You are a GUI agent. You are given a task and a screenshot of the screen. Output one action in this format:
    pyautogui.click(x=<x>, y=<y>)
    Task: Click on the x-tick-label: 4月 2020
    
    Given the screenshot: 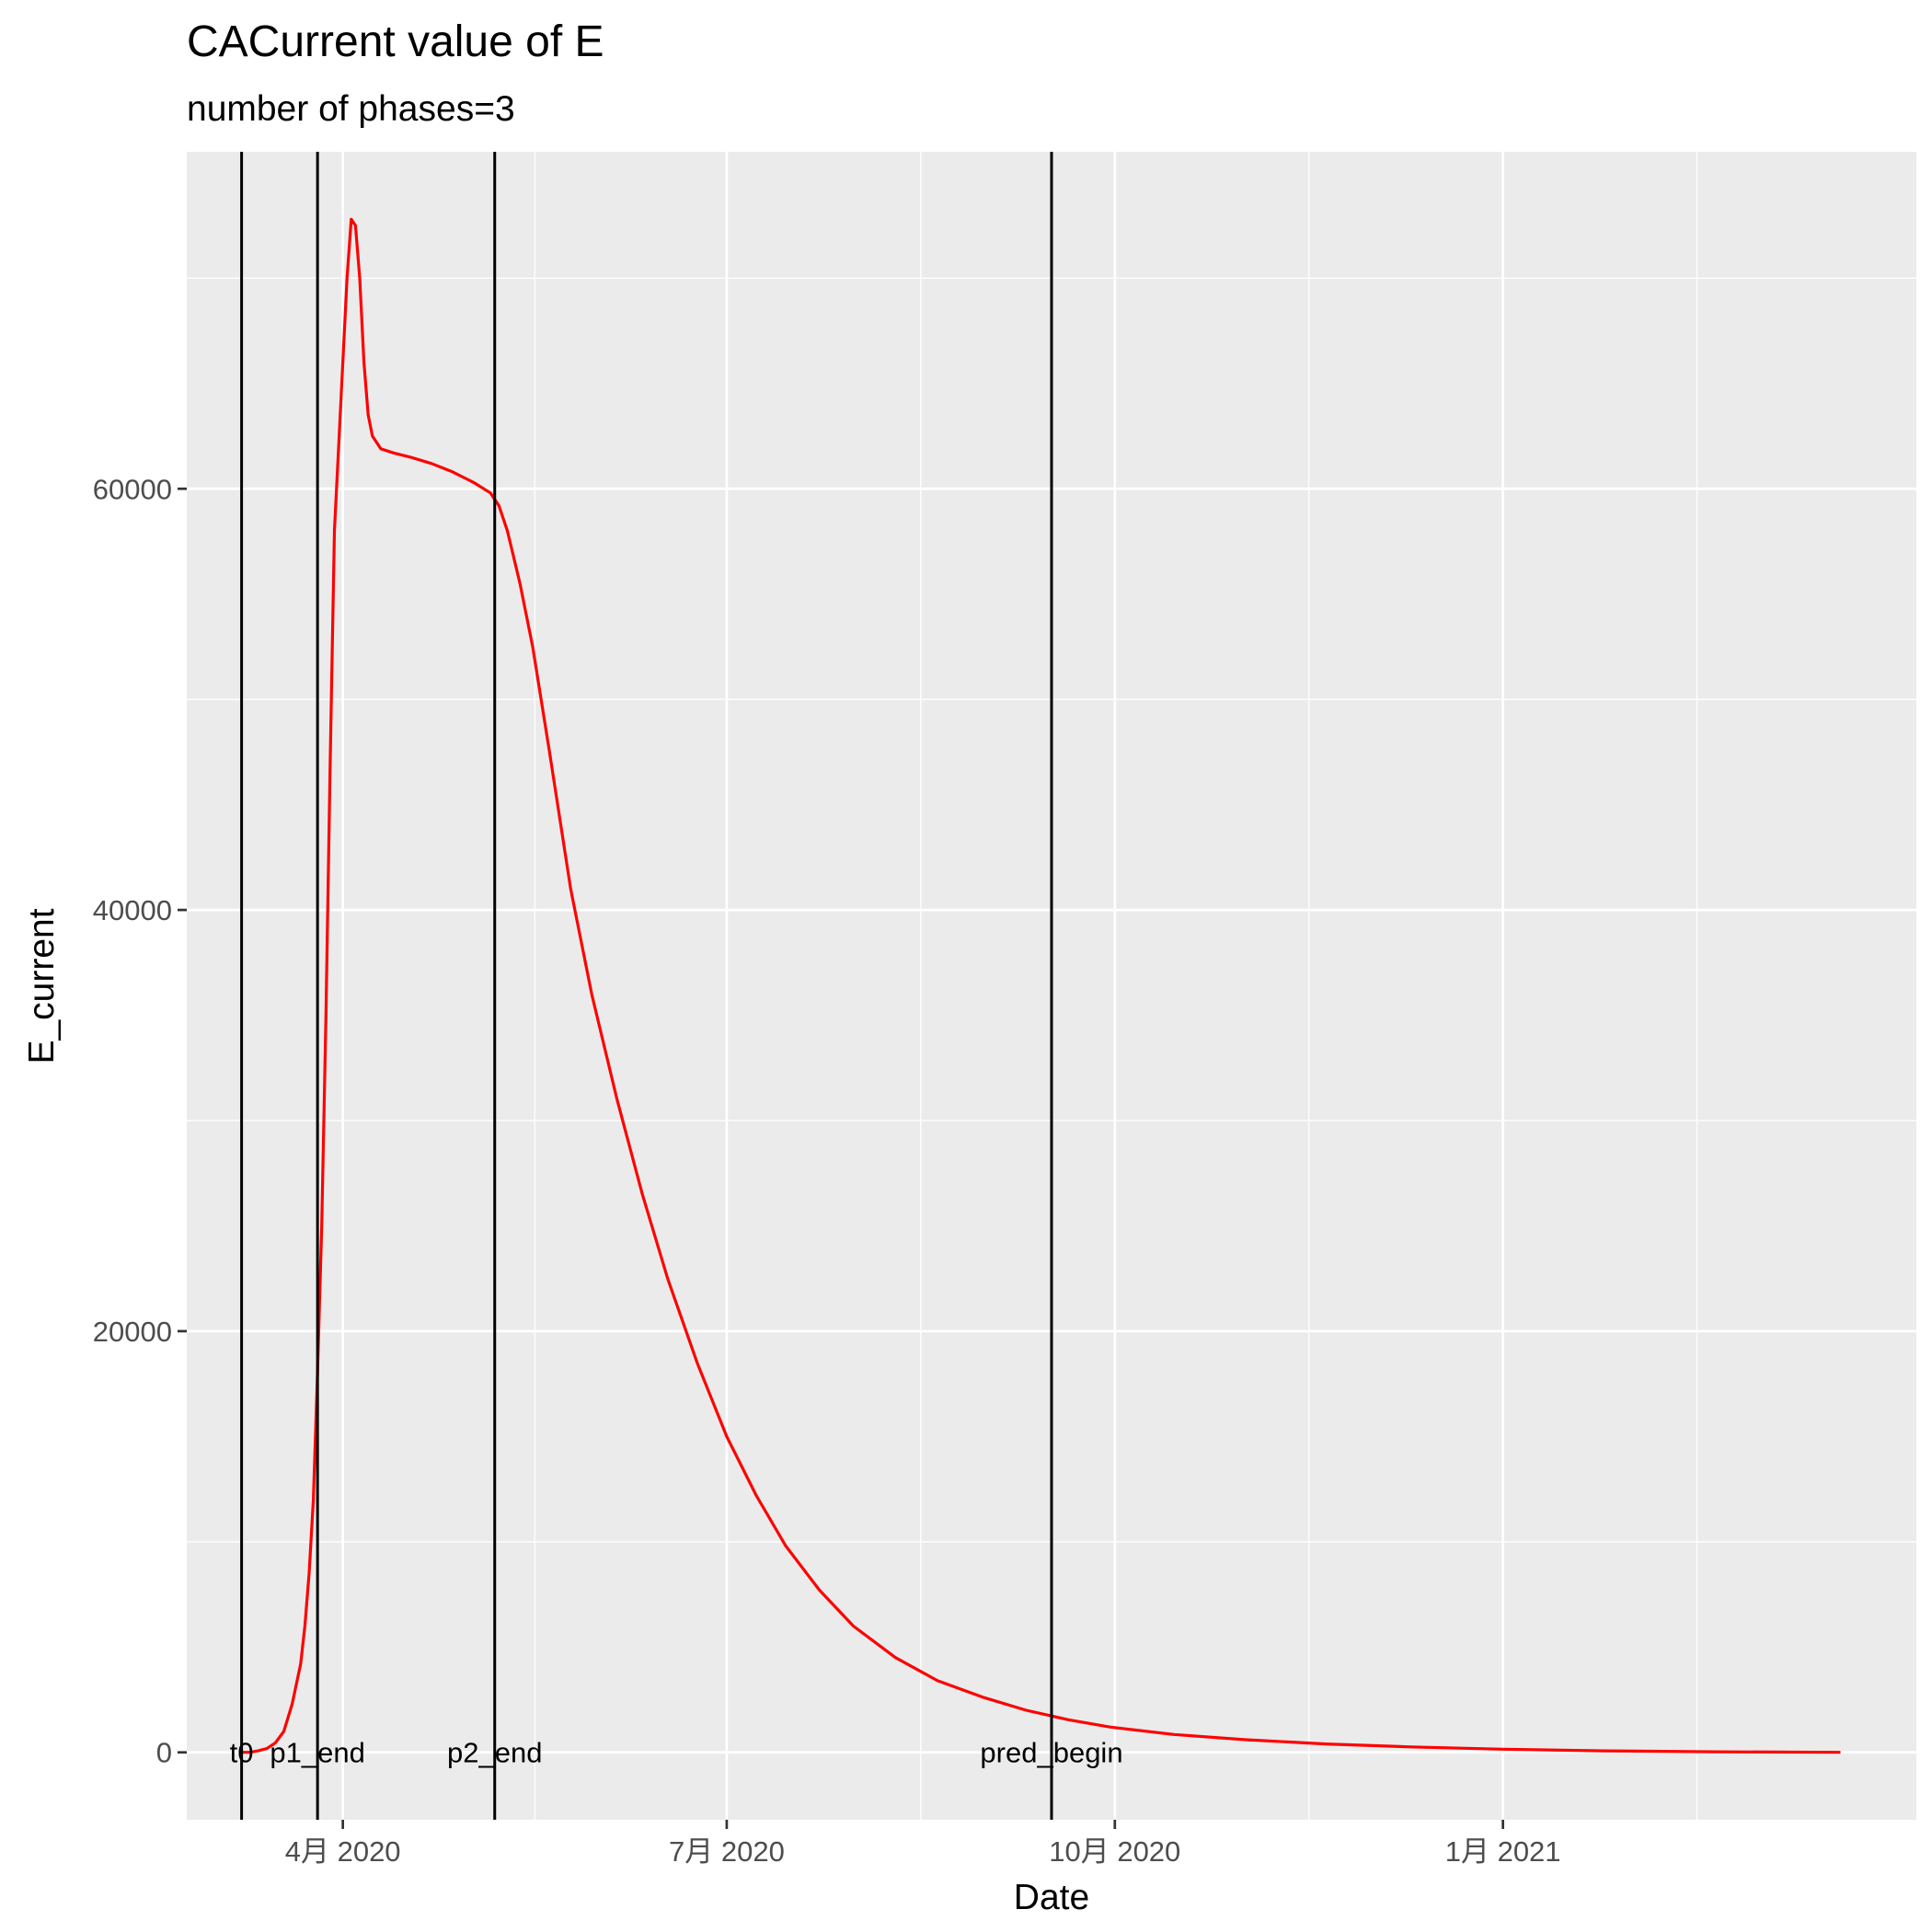 What is the action you would take?
    pyautogui.click(x=343, y=1851)
    